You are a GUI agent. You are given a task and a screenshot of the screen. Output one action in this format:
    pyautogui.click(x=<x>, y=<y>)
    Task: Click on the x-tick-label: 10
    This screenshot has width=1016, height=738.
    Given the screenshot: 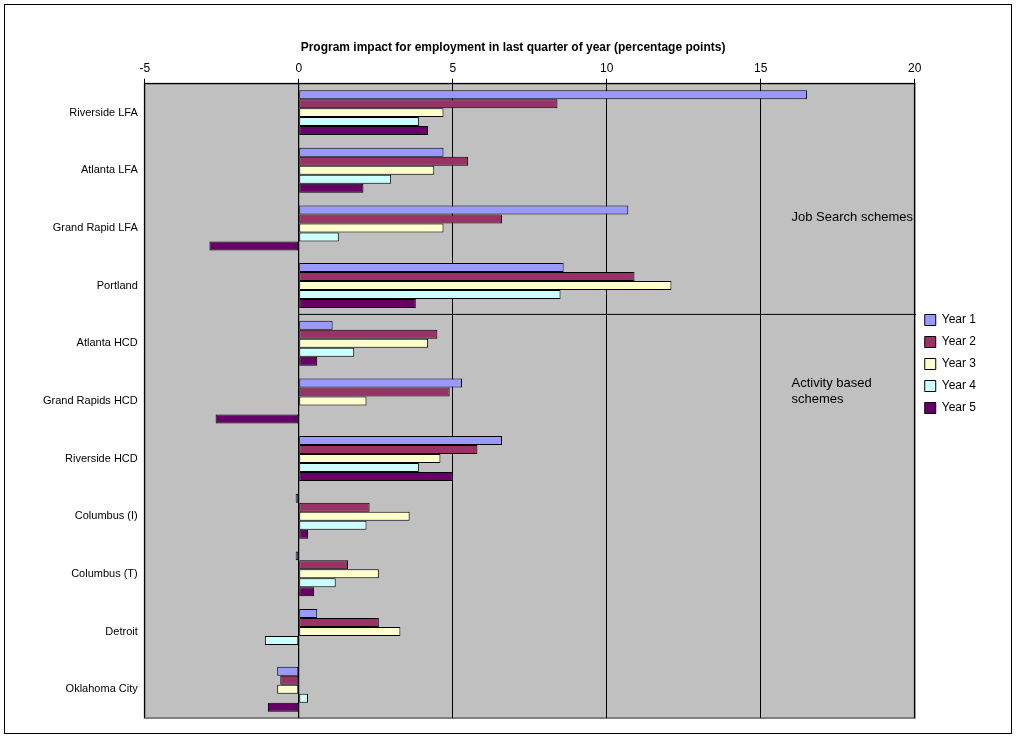 What is the action you would take?
    pyautogui.click(x=607, y=67)
    